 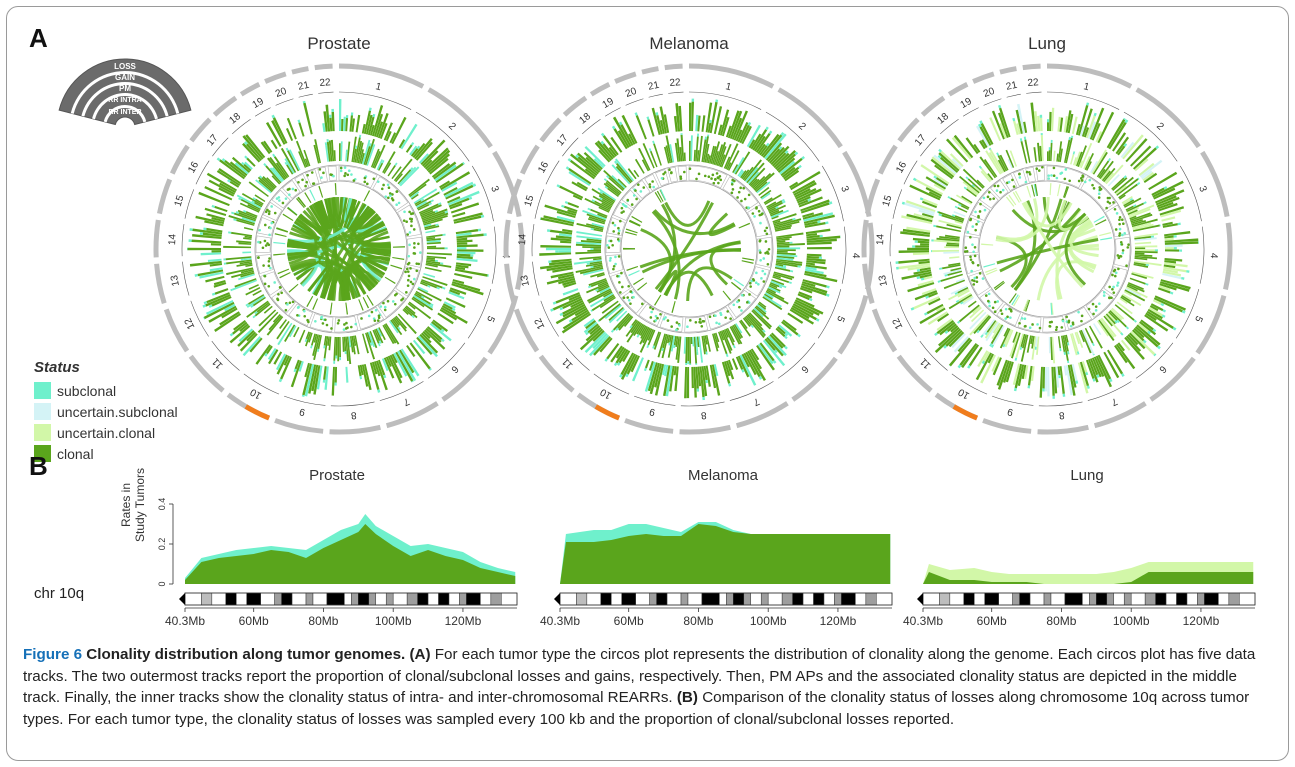 What do you see at coordinates (567, 362) in the screenshot?
I see `chromosome-label: 11` at bounding box center [567, 362].